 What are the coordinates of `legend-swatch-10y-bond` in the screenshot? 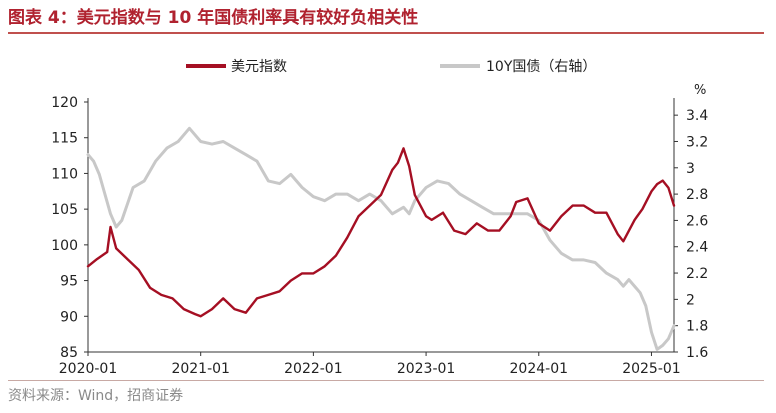 It's located at (460, 66).